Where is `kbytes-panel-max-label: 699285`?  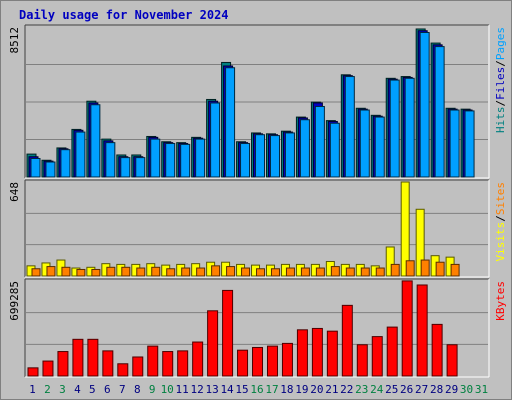 kbytes-panel-max-label: 699285 is located at coordinates (14, 301).